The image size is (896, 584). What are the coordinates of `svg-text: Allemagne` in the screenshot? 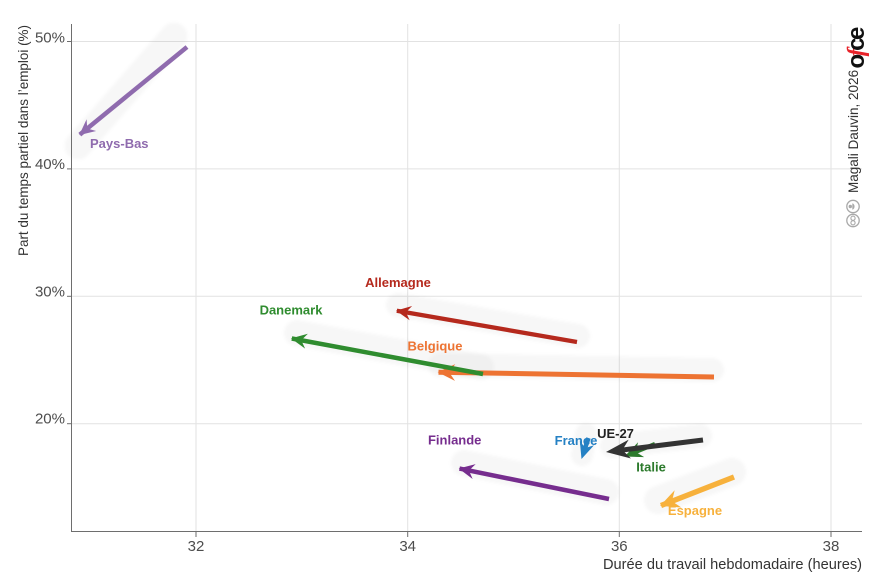 It's located at (398, 282).